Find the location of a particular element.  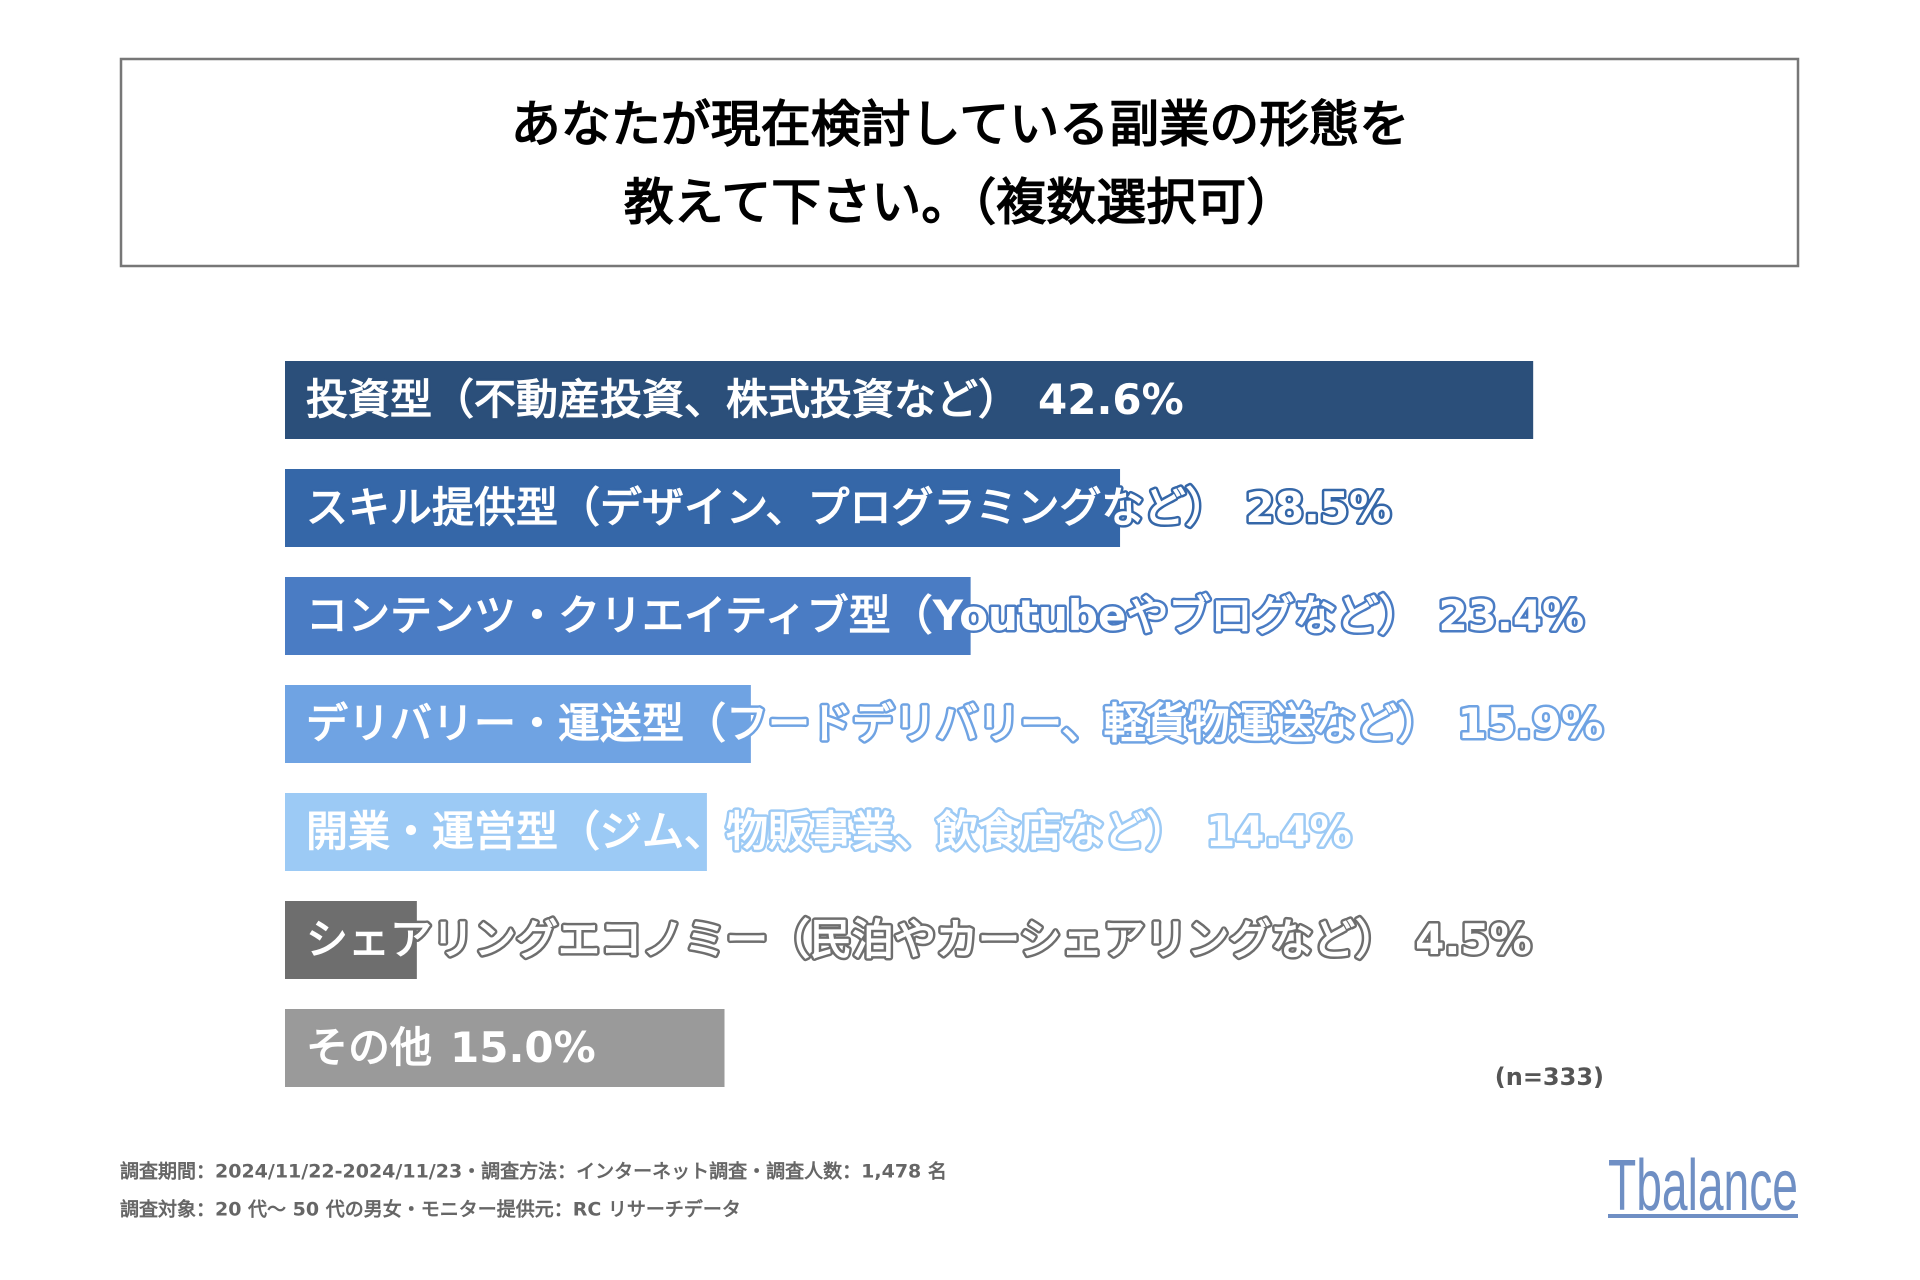

value-label: 42.6% is located at coordinates (1111, 399).